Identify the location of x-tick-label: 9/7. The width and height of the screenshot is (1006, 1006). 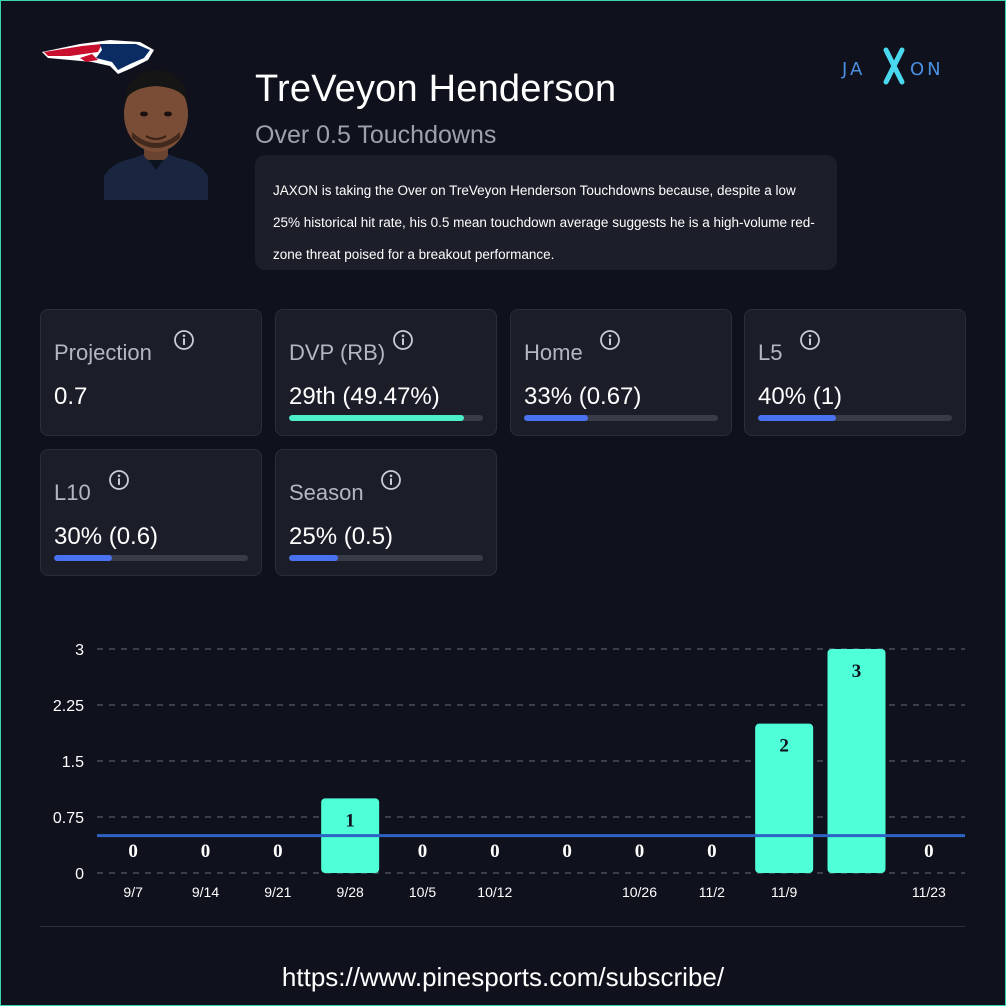
(133, 892).